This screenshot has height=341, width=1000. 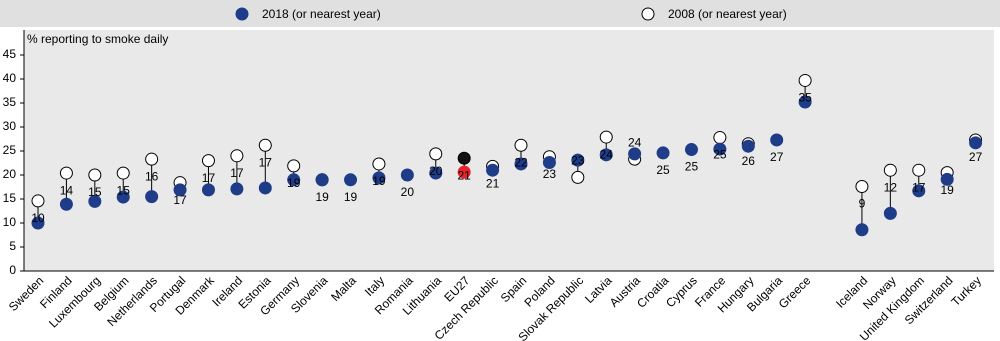 I want to click on y-tick-label: 0, so click(x=12, y=270).